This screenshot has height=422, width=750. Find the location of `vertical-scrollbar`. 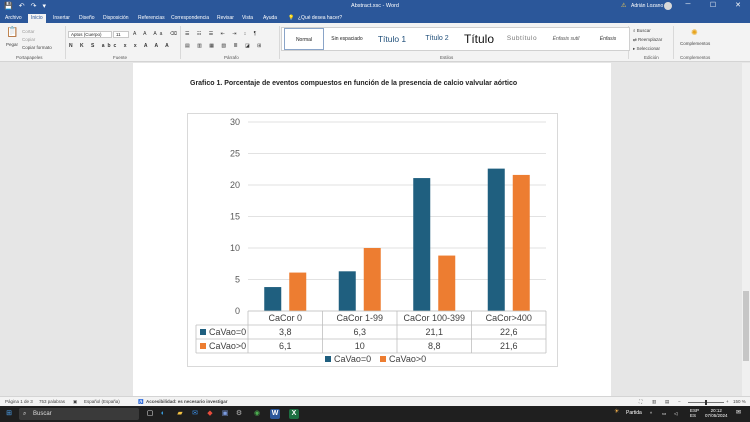

vertical-scrollbar is located at coordinates (746, 229).